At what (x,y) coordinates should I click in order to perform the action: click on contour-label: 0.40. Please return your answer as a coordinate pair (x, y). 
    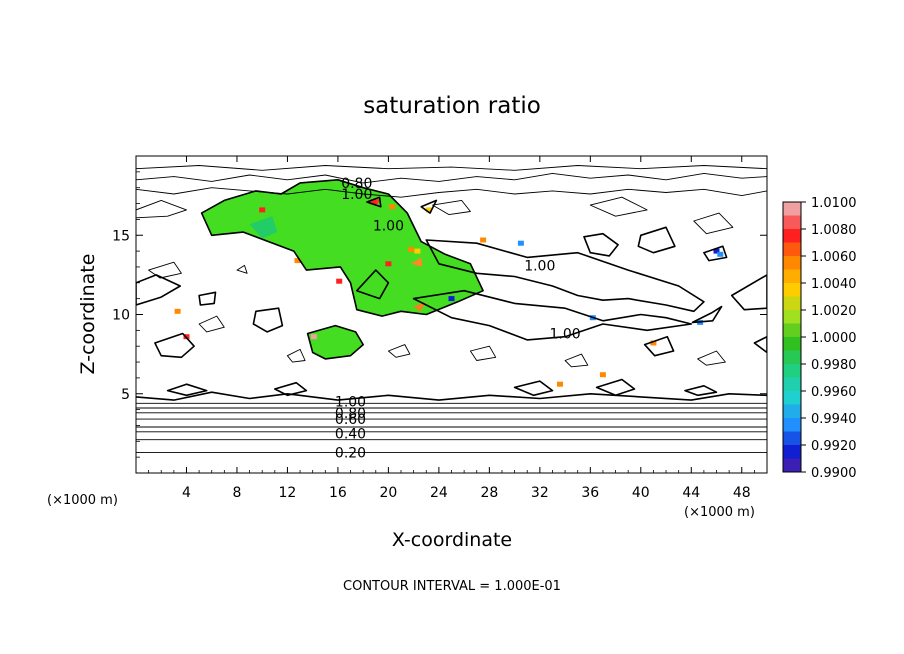
    Looking at the image, I should click on (350, 434).